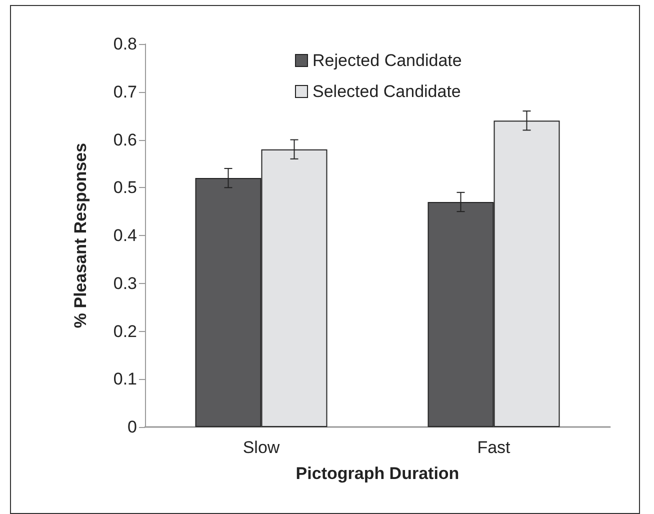 This screenshot has width=654, height=514. What do you see at coordinates (387, 60) in the screenshot?
I see `legend-label: Rejected Candidate` at bounding box center [387, 60].